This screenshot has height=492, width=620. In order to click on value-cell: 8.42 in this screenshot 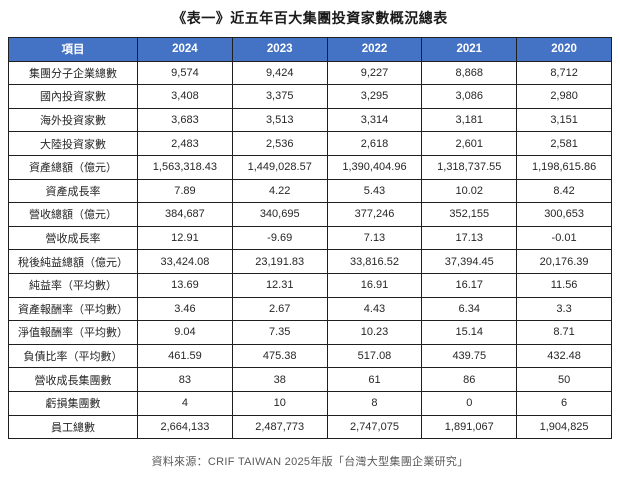, I will do `click(564, 191)`.